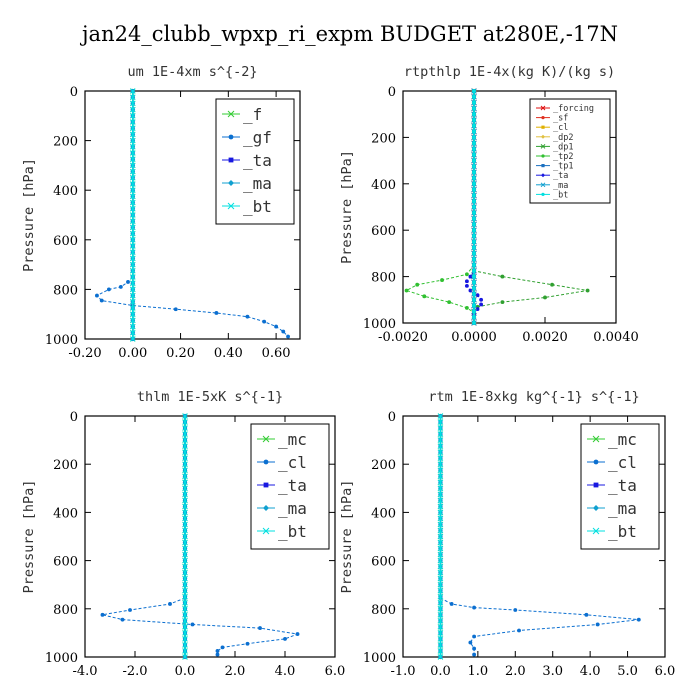  Describe the element at coordinates (530, 288) in the screenshot. I see `series-line-dp1` at that location.